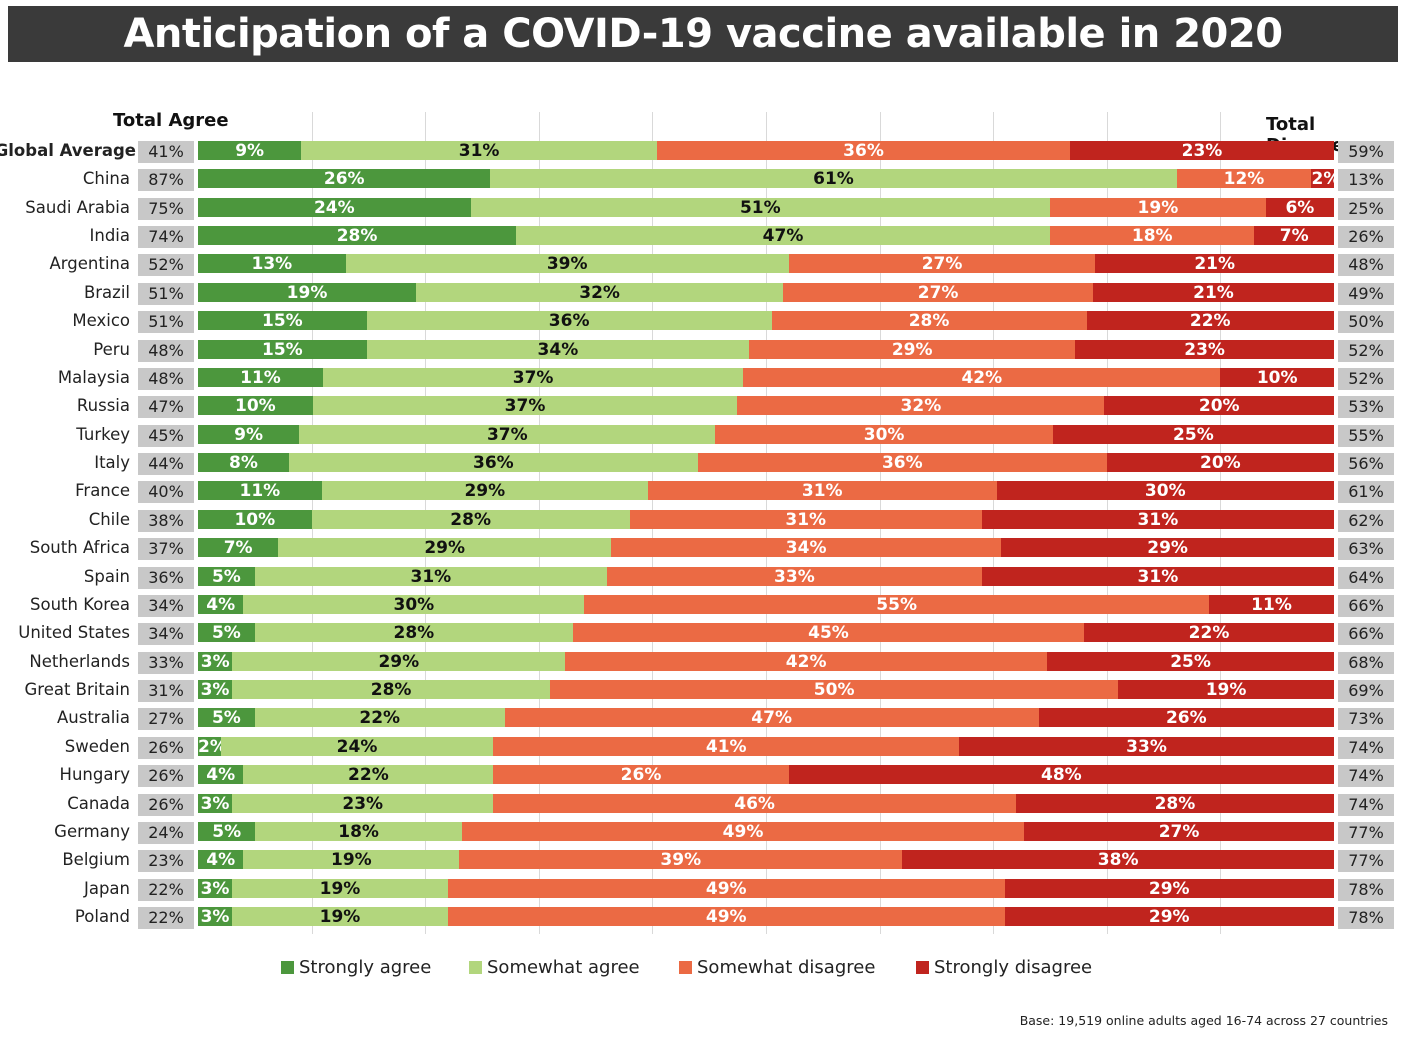 The width and height of the screenshot is (1410, 1048). Describe the element at coordinates (705, 151) in the screenshot. I see `chart-row: Global Average 41% 9% 31% 36% 23% 59%` at that location.